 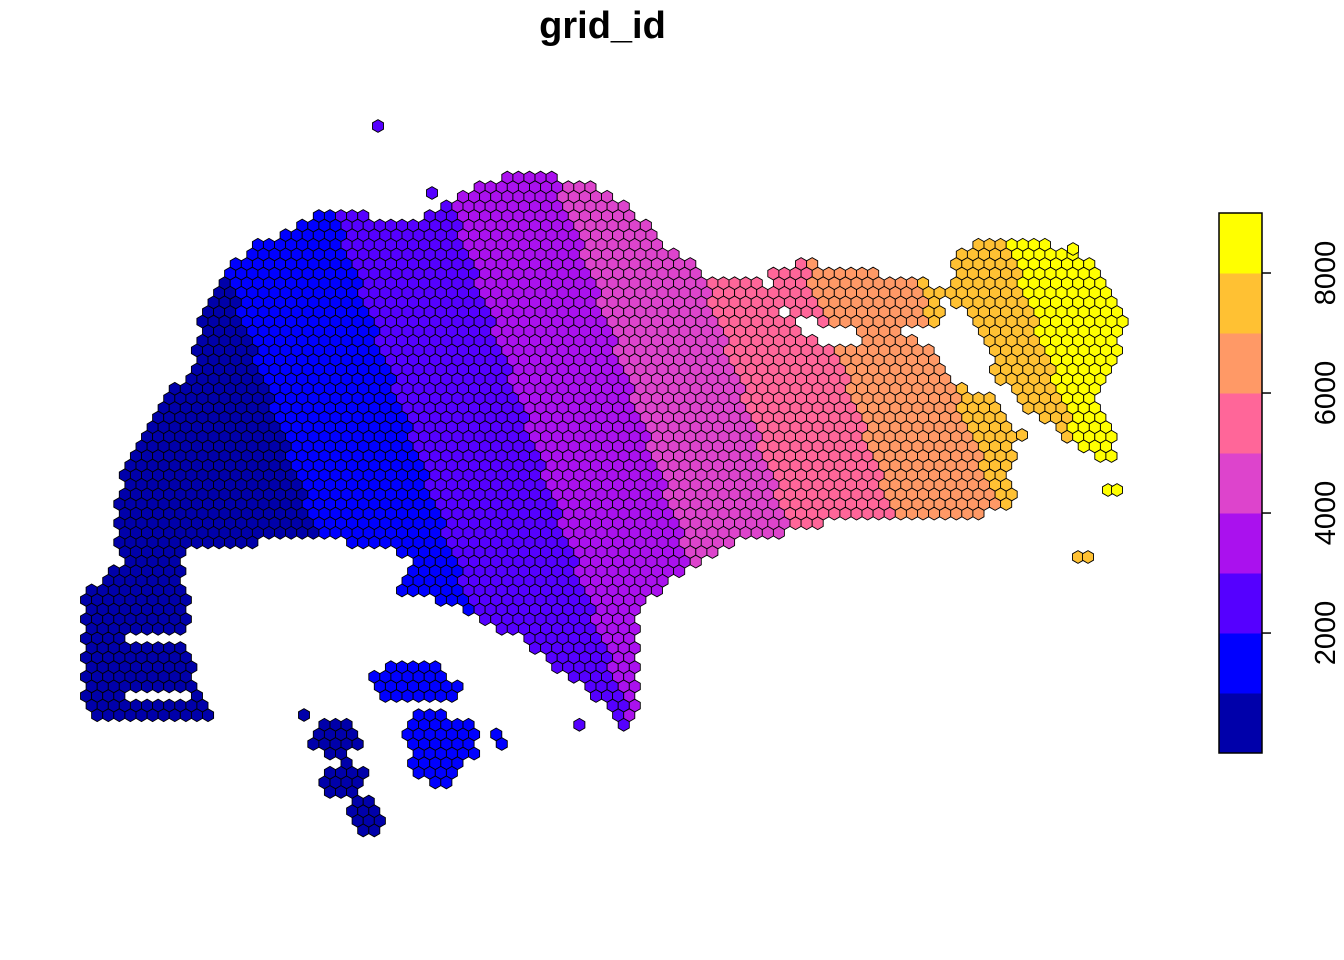 What do you see at coordinates (602, 26) in the screenshot?
I see `map-title: grid_id` at bounding box center [602, 26].